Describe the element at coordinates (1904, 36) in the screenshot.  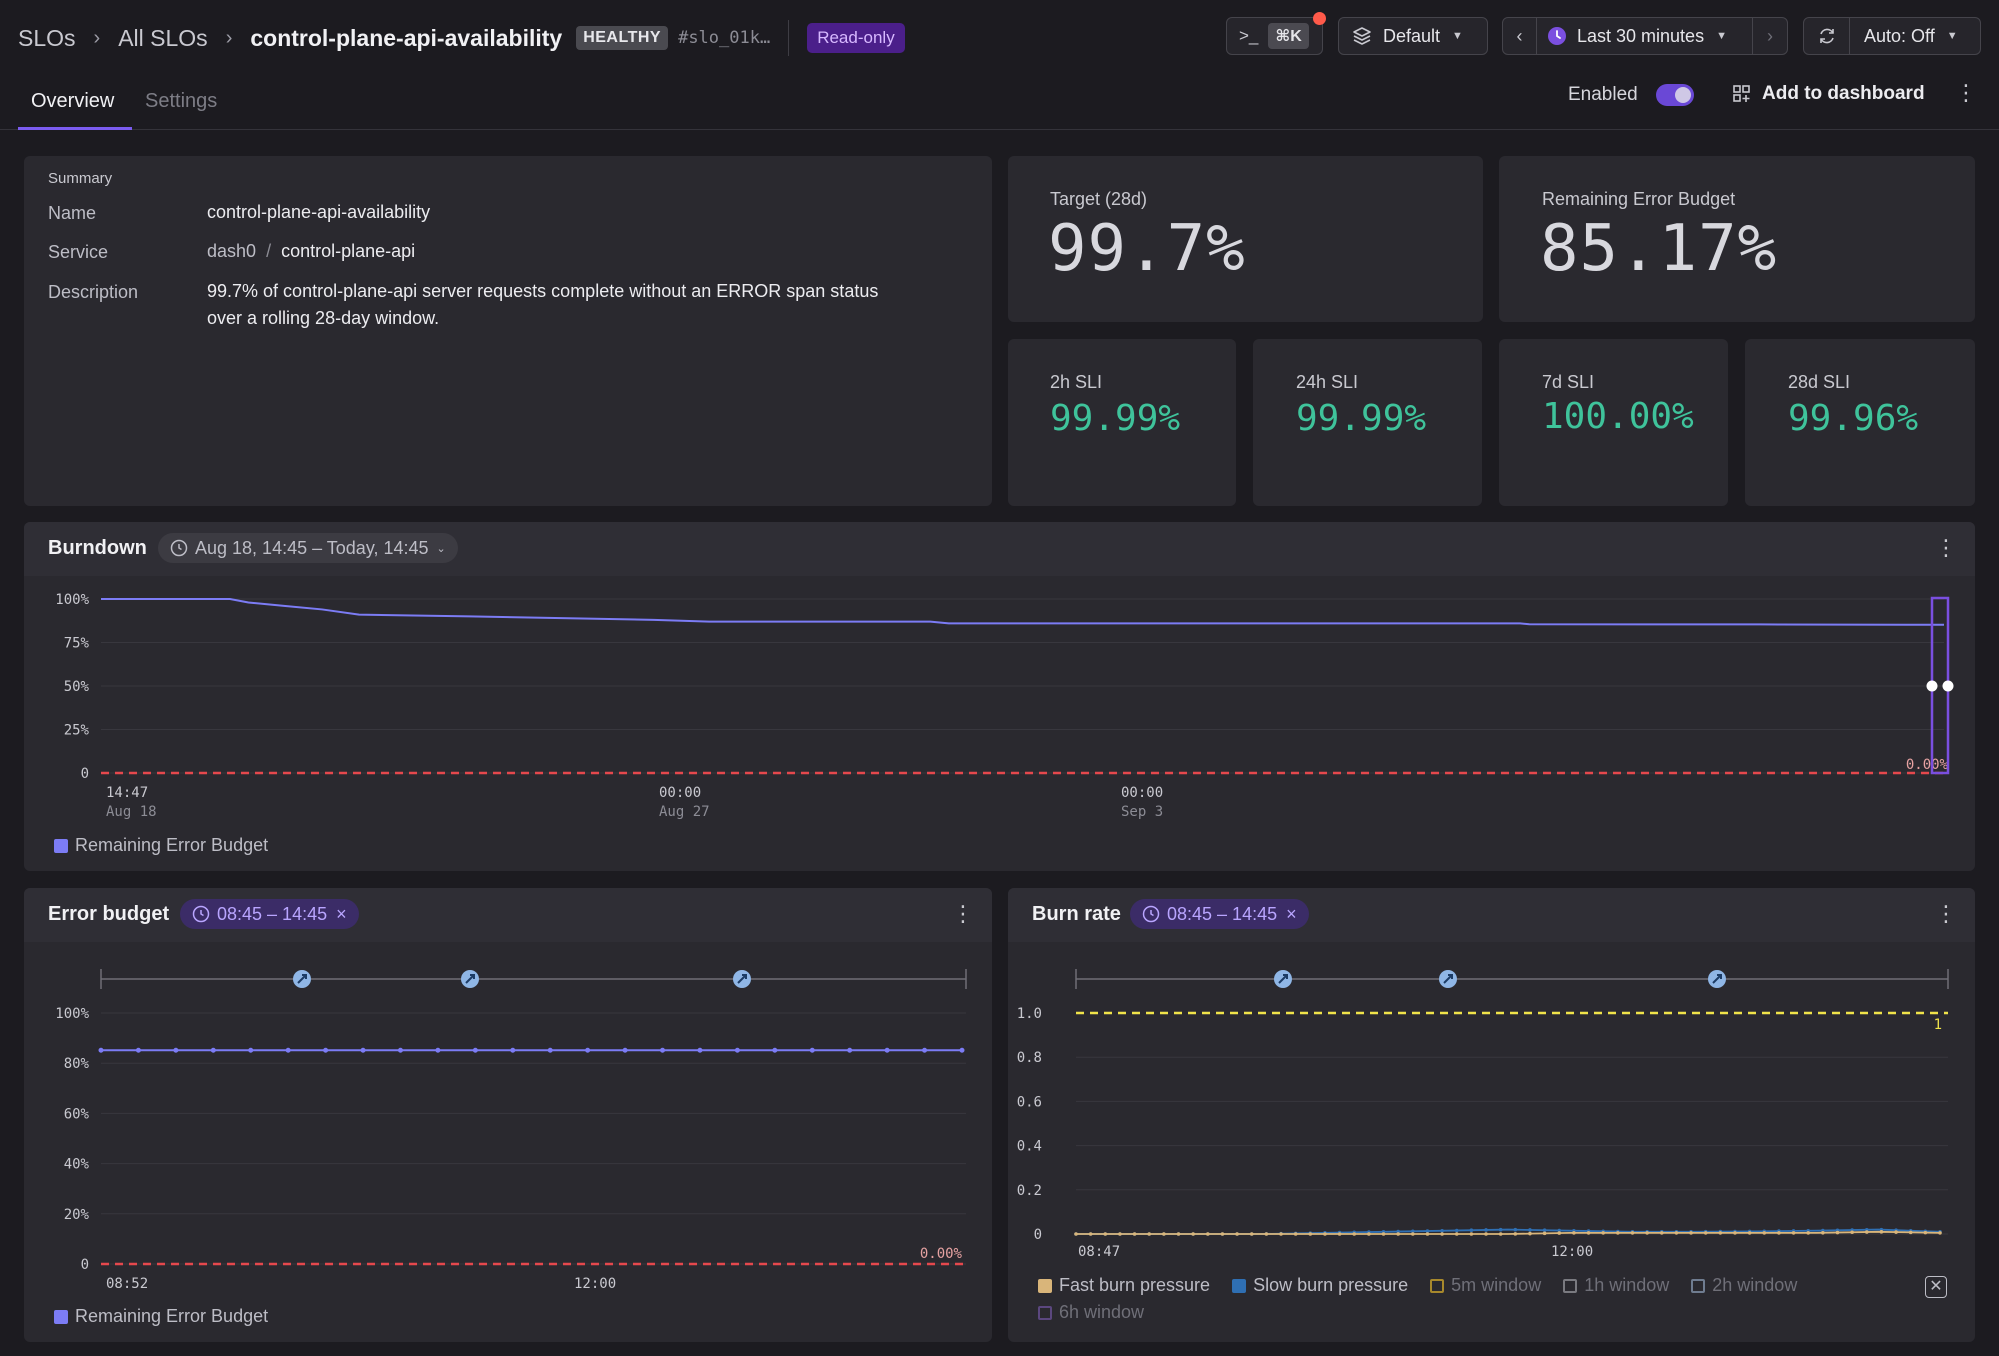
I see `auto-refresh-select: Auto: Off ▼` at that location.